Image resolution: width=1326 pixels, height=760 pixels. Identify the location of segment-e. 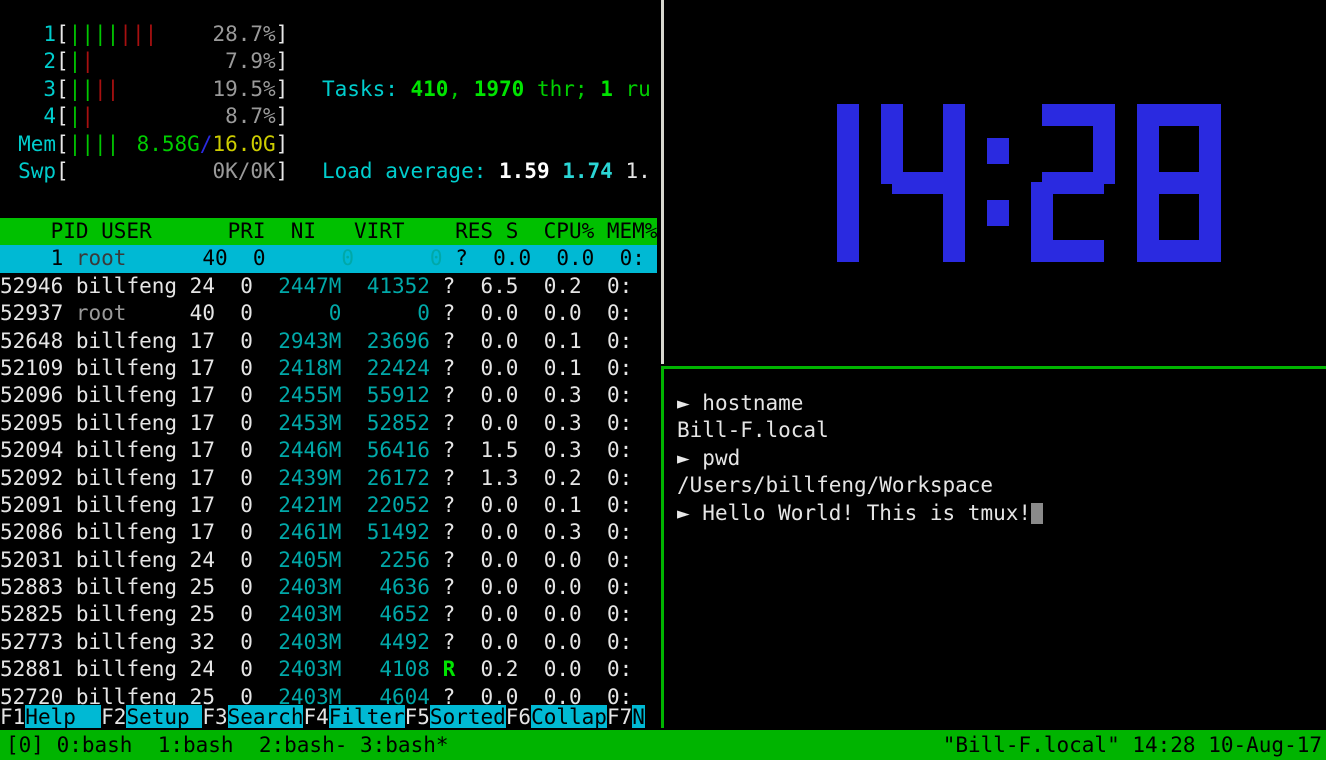
(1041, 222).